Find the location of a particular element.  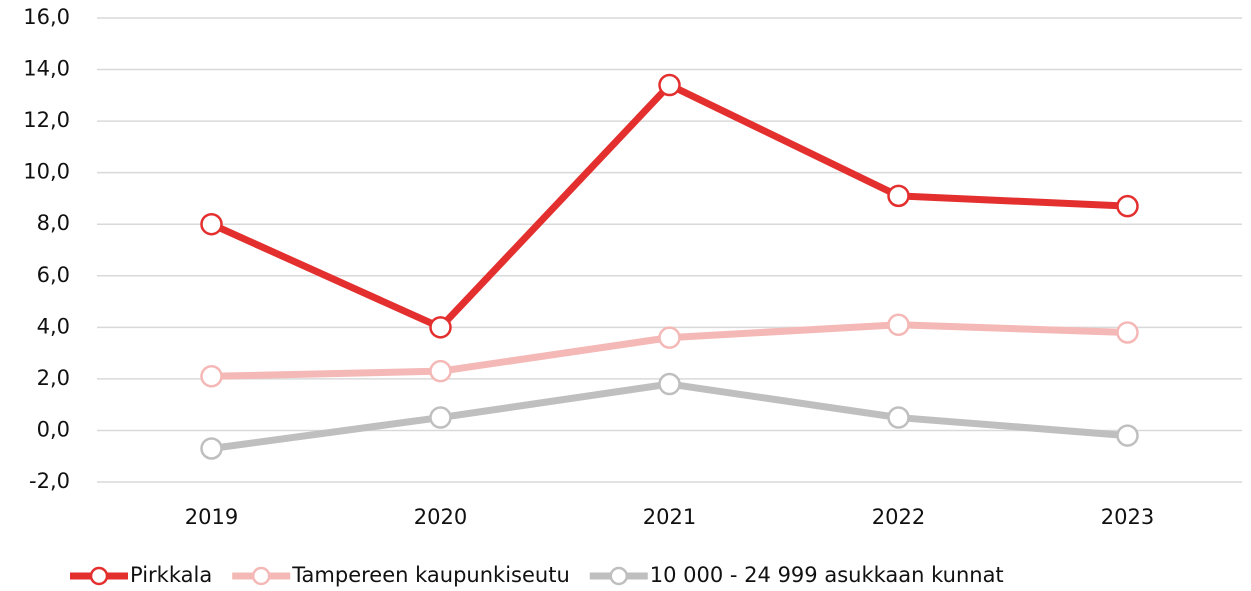

y-tick-label: 8,0 is located at coordinates (53, 223).